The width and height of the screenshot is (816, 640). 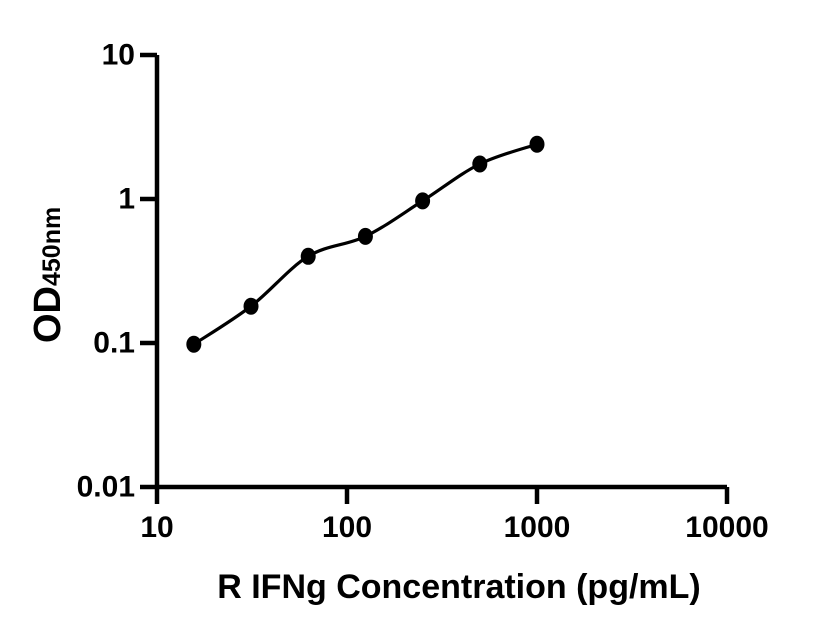 I want to click on y-axis-title: OD450nm, so click(x=48, y=275).